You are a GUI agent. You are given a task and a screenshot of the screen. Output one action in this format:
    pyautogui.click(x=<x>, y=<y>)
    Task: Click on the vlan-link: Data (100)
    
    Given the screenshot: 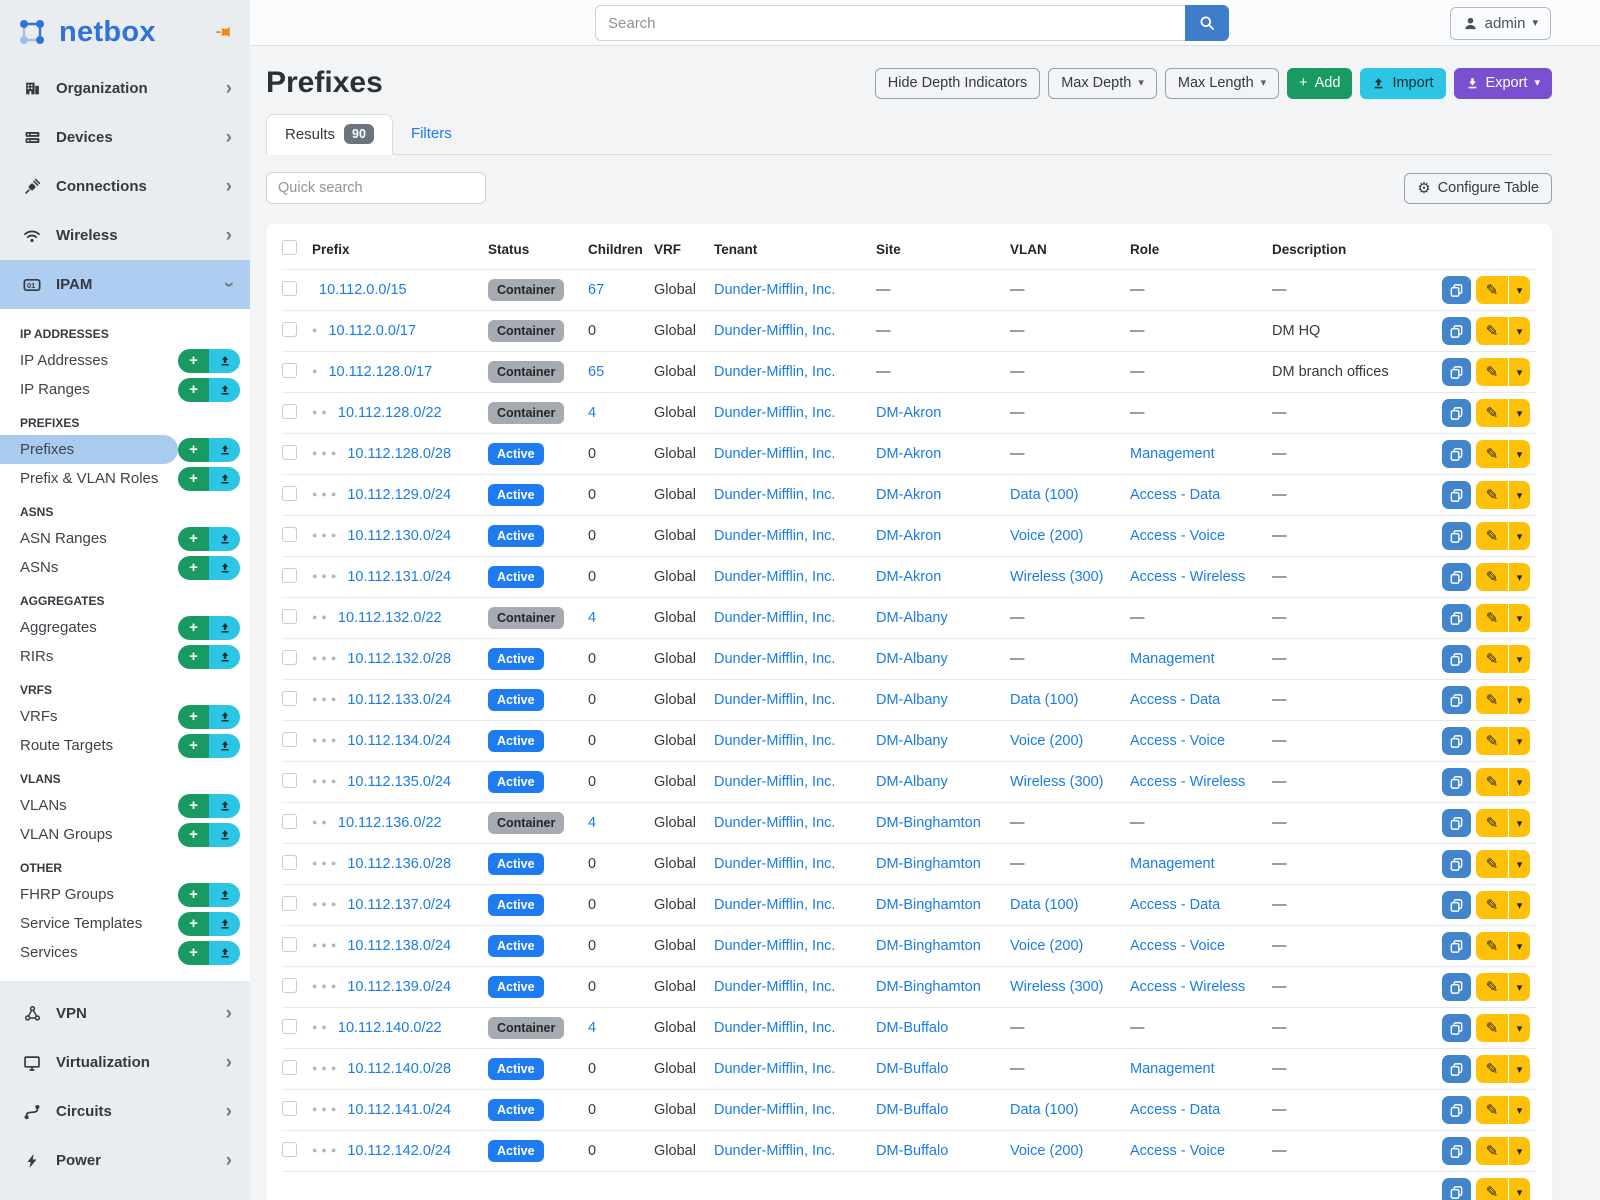 What is the action you would take?
    pyautogui.click(x=1044, y=905)
    